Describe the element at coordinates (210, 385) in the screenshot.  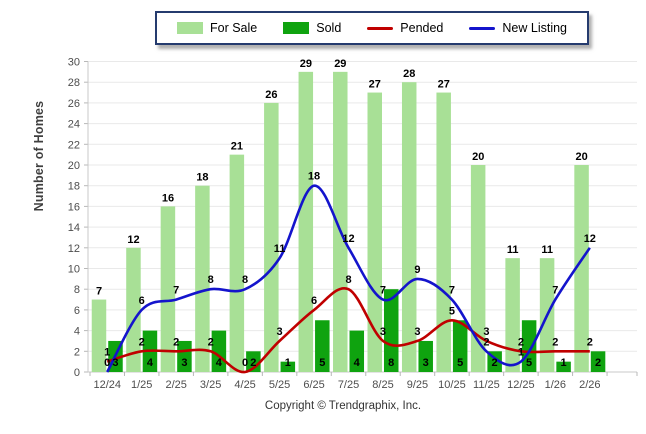
I see `svg-text: 3/25` at that location.